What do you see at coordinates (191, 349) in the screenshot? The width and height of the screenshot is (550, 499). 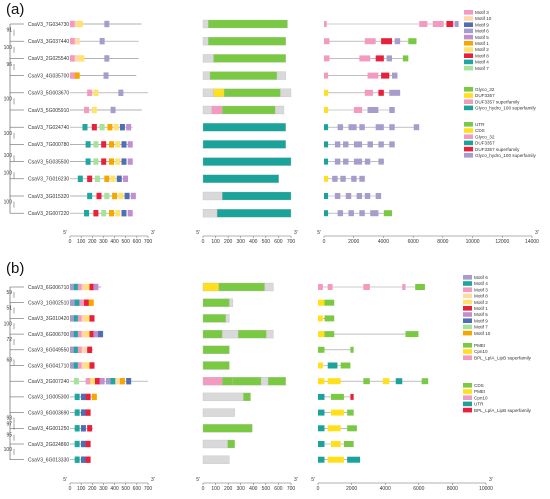 I see `gene-row: CsaV3_6G049550` at bounding box center [191, 349].